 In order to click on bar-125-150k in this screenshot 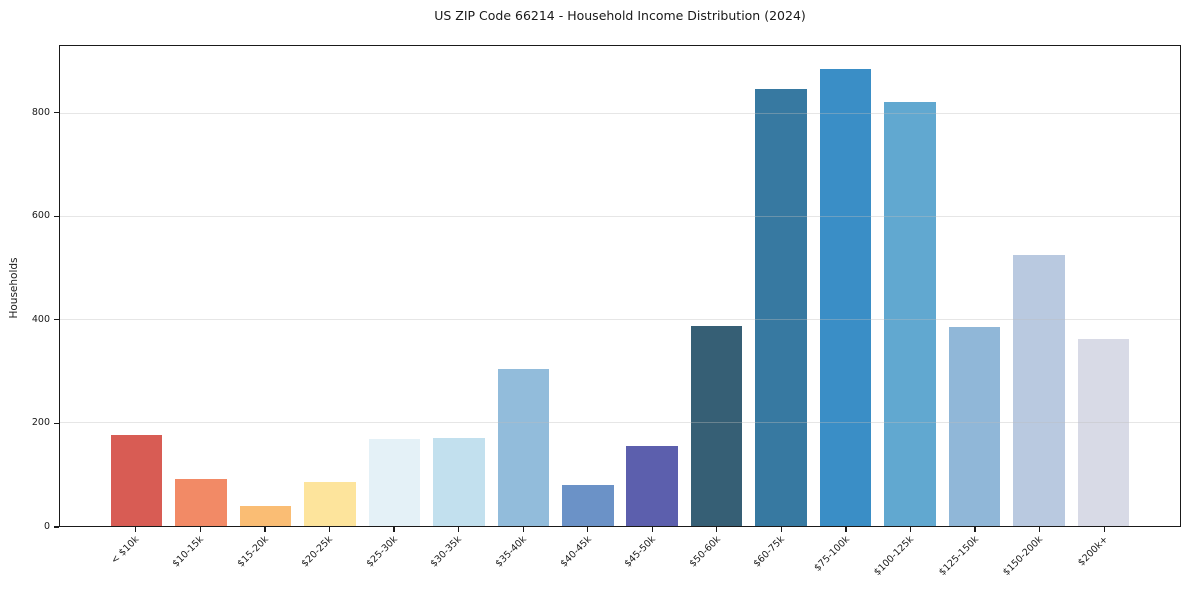, I will do `click(974, 426)`.